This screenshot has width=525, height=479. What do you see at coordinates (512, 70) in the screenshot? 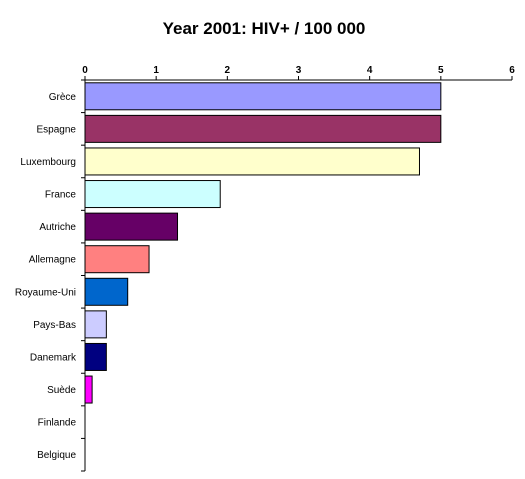
I see `x-tick-label: 6` at bounding box center [512, 70].